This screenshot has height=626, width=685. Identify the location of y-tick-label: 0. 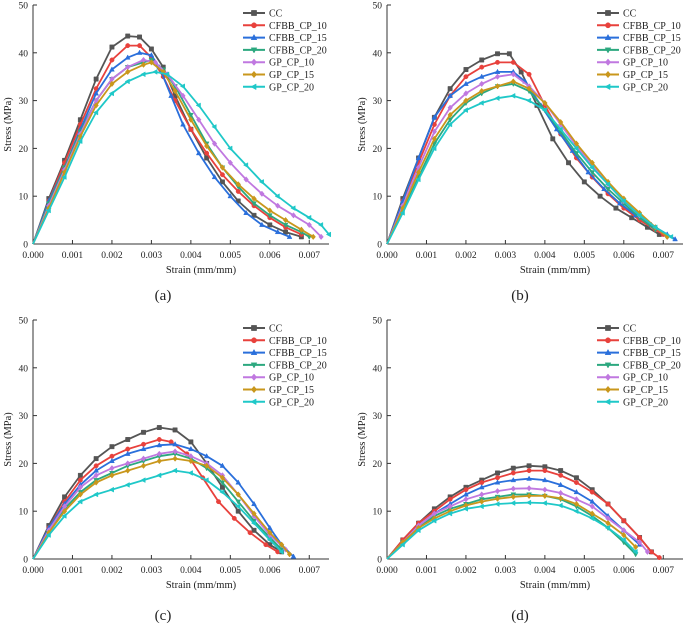
(25, 246).